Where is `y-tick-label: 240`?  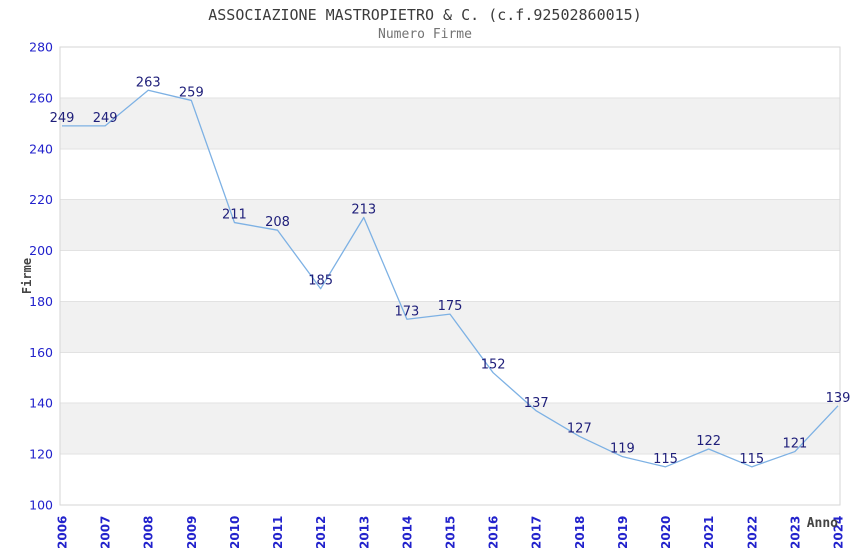
y-tick-label: 240 is located at coordinates (41, 148).